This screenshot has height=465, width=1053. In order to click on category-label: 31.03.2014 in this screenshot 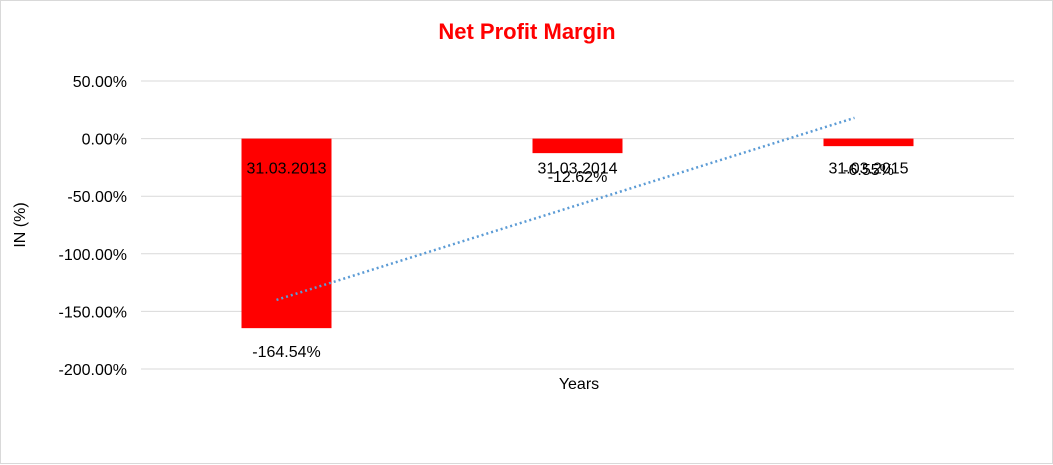, I will do `click(577, 169)`.